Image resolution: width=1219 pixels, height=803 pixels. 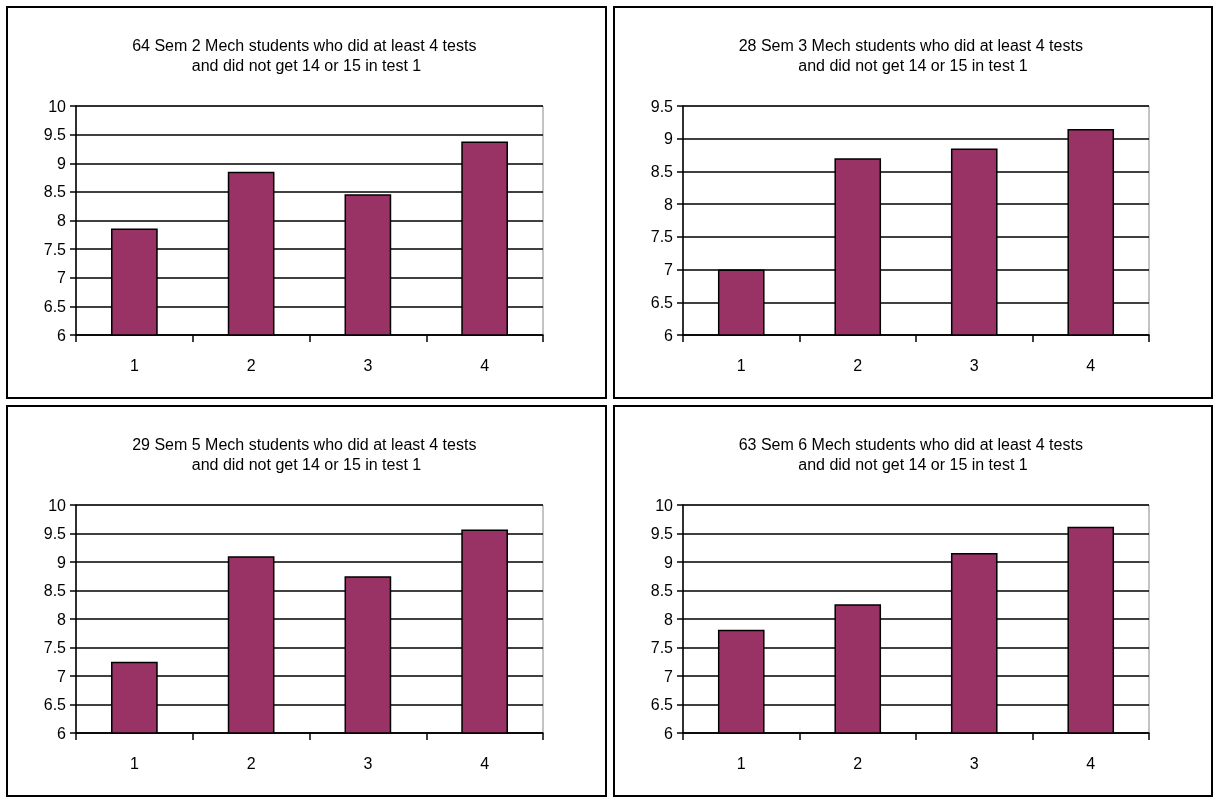 What do you see at coordinates (913, 55) in the screenshot?
I see `chart-title: 28 Sem 3 Mech students who did at least 4 tests and did not get 14 or 15 in test 1` at bounding box center [913, 55].